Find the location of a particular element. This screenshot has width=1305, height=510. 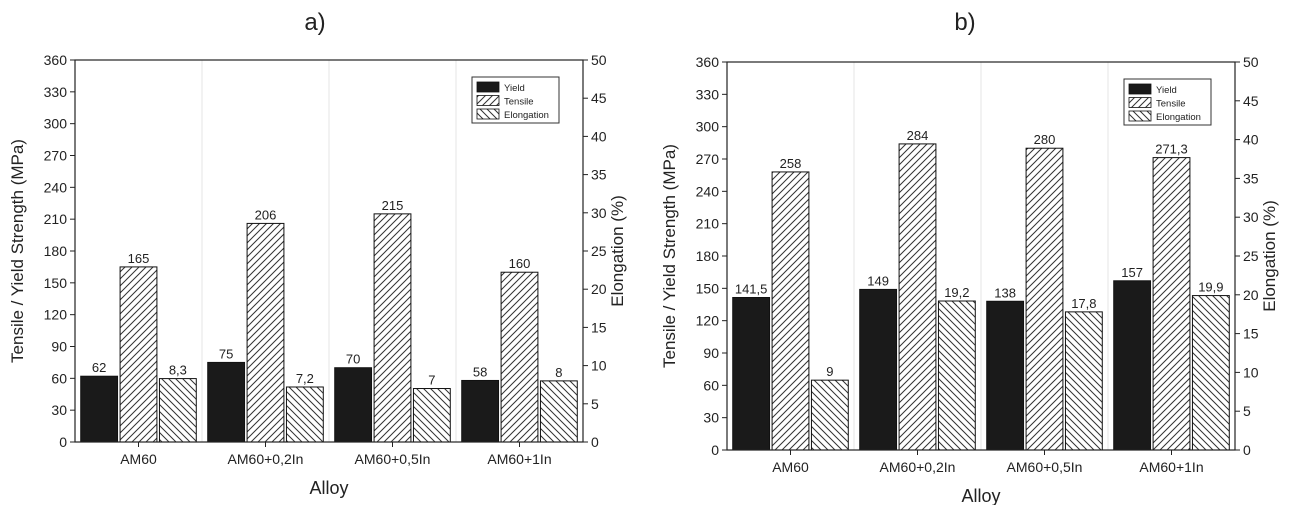

bar-value-label: 157 is located at coordinates (1132, 272).